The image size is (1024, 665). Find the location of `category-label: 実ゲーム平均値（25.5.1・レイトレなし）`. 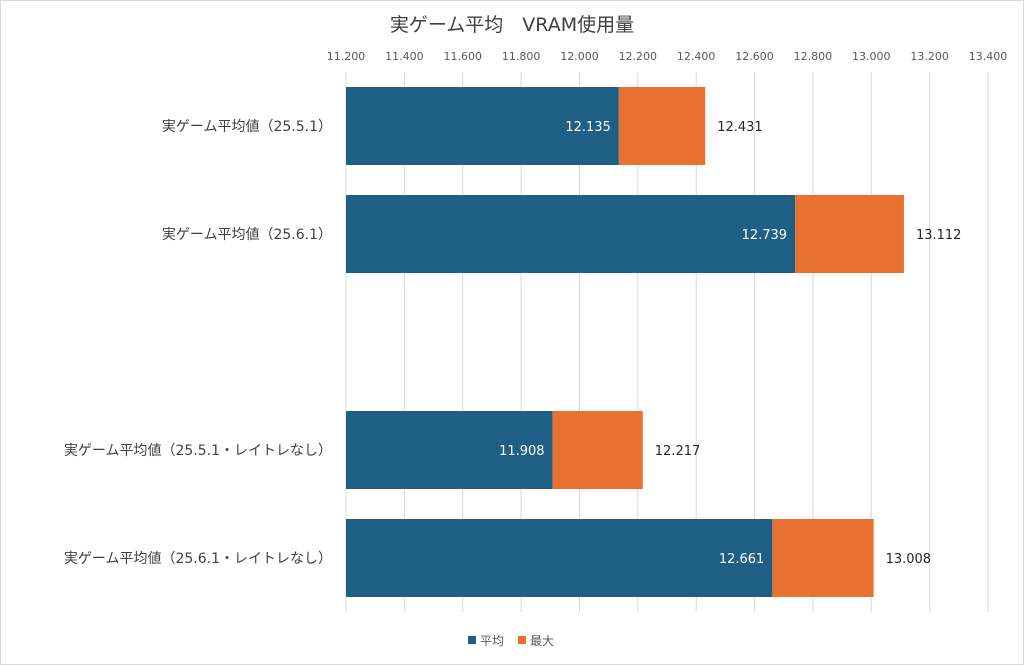

category-label: 実ゲーム平均値（25.5.1・レイトレなし） is located at coordinates (198, 451).